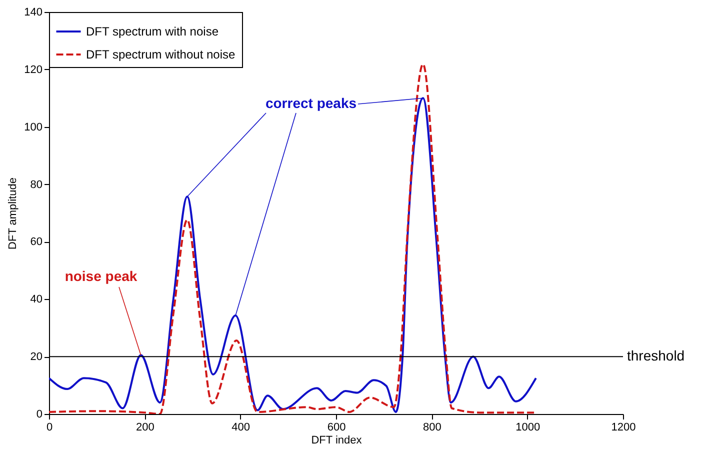  I want to click on x-axis-title: DFT index, so click(336, 440).